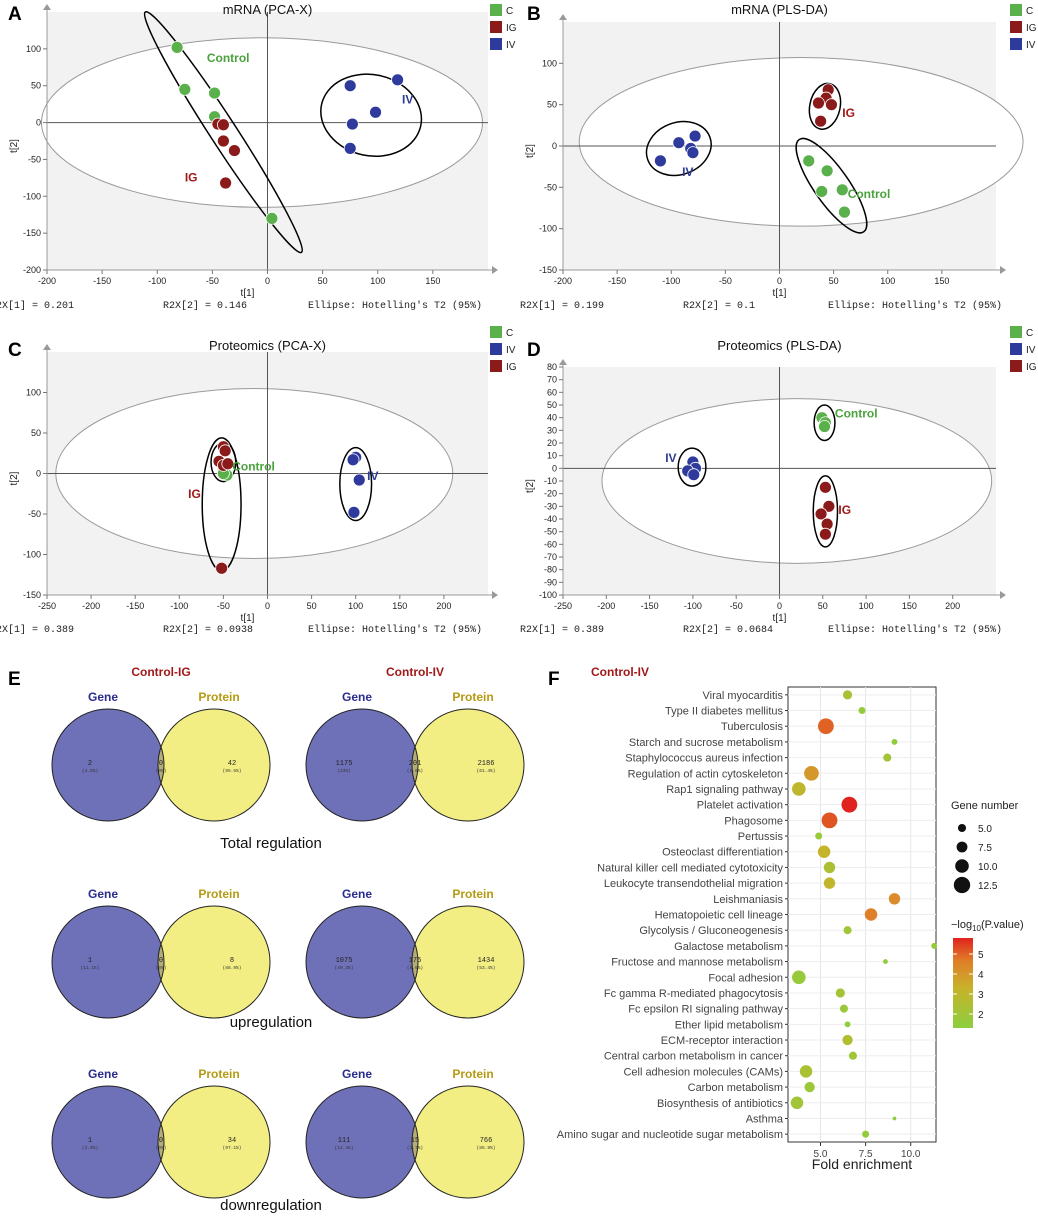 This screenshot has width=1038, height=1223. I want to click on y-tick-label: -30, so click(550, 506).